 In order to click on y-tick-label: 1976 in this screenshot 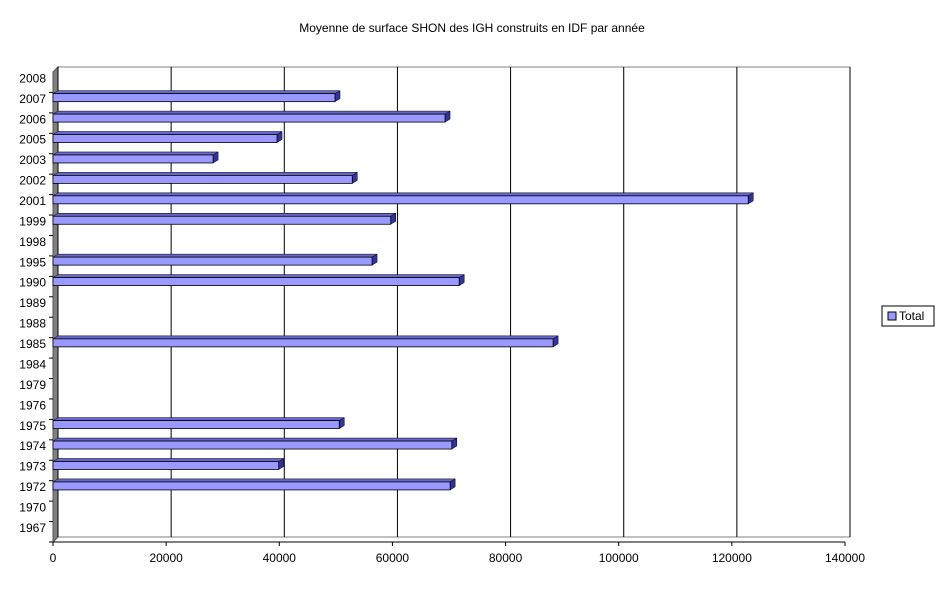, I will do `click(32, 405)`.